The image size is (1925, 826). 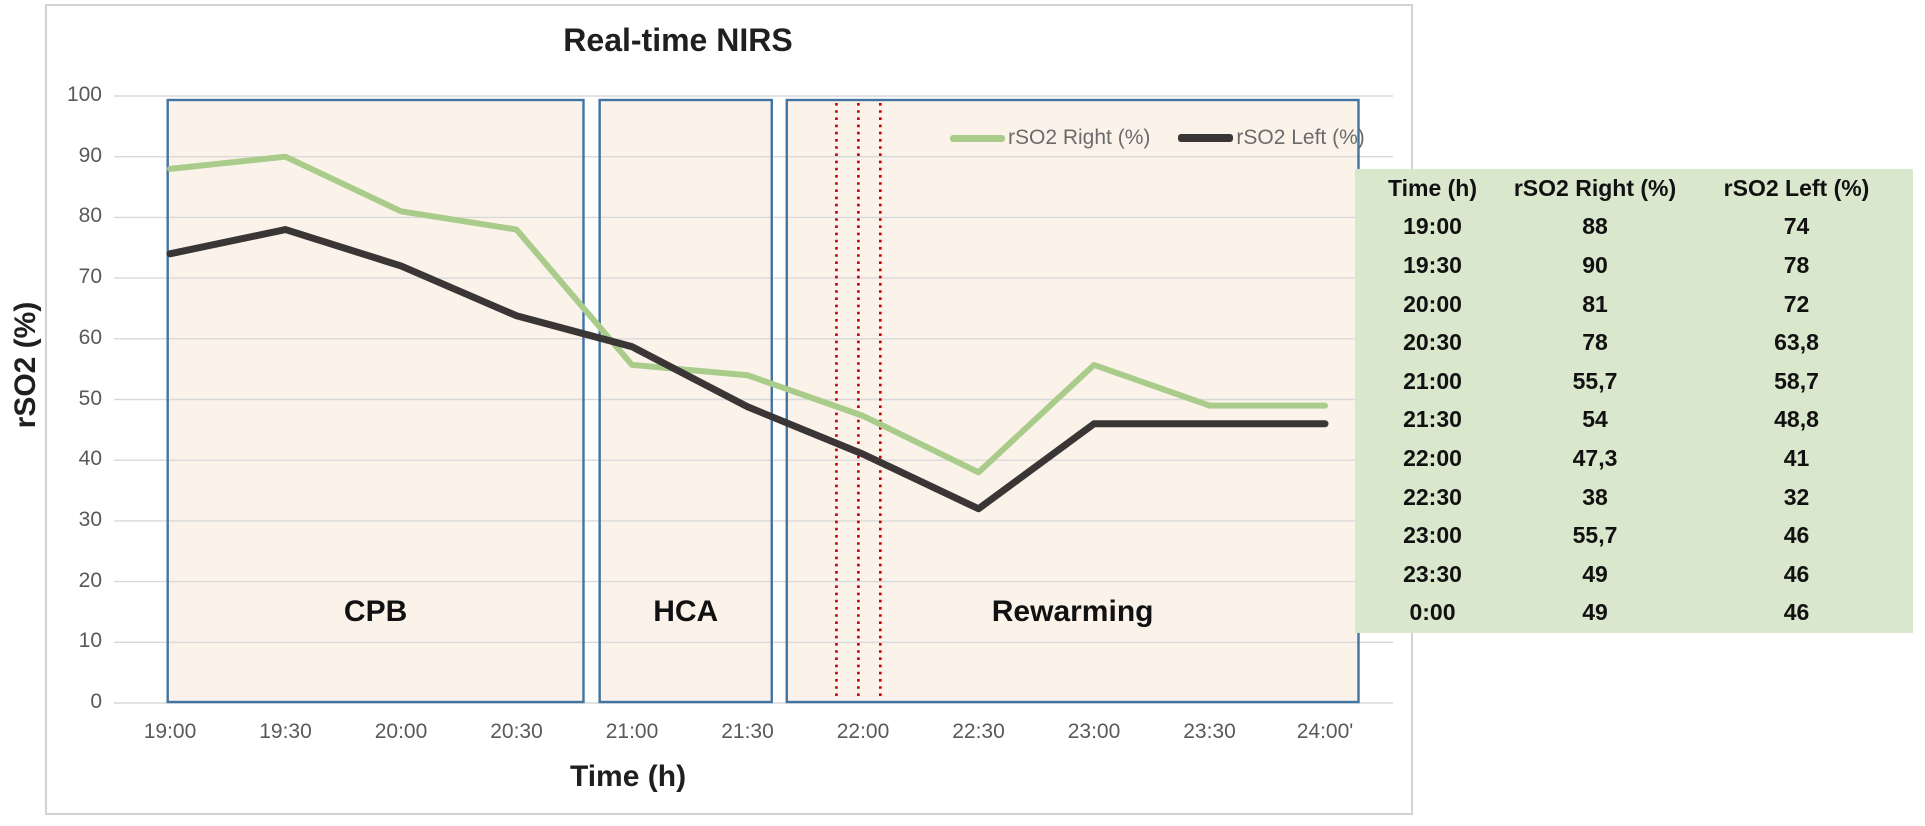 What do you see at coordinates (863, 731) in the screenshot?
I see `x-axis-tick-label-6: 22:00` at bounding box center [863, 731].